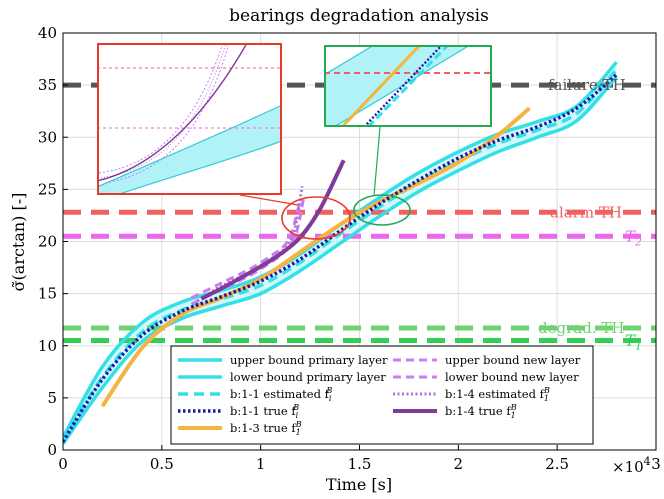  What do you see at coordinates (162, 464) in the screenshot?
I see `x-tick-label: 0.5` at bounding box center [162, 464].